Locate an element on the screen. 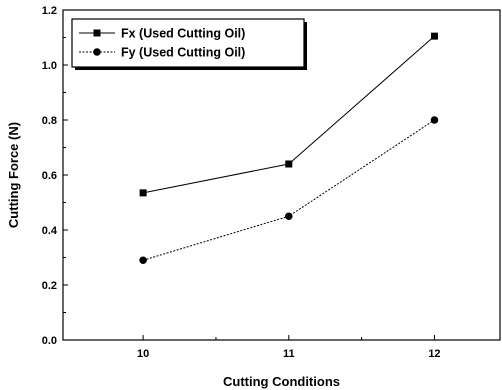 This screenshot has height=390, width=502. x-axis-title: Cutting Conditions is located at coordinates (281, 381).